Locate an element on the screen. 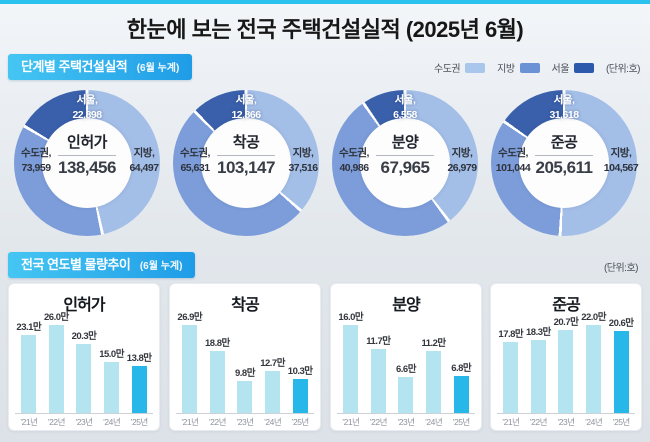  bar-group: 18.3만 is located at coordinates (539, 361).